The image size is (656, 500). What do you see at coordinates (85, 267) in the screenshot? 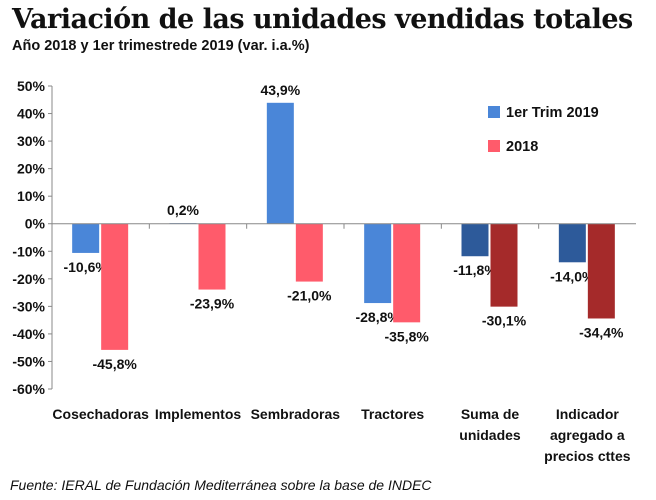
I see `data-label: -10,6%` at bounding box center [85, 267].